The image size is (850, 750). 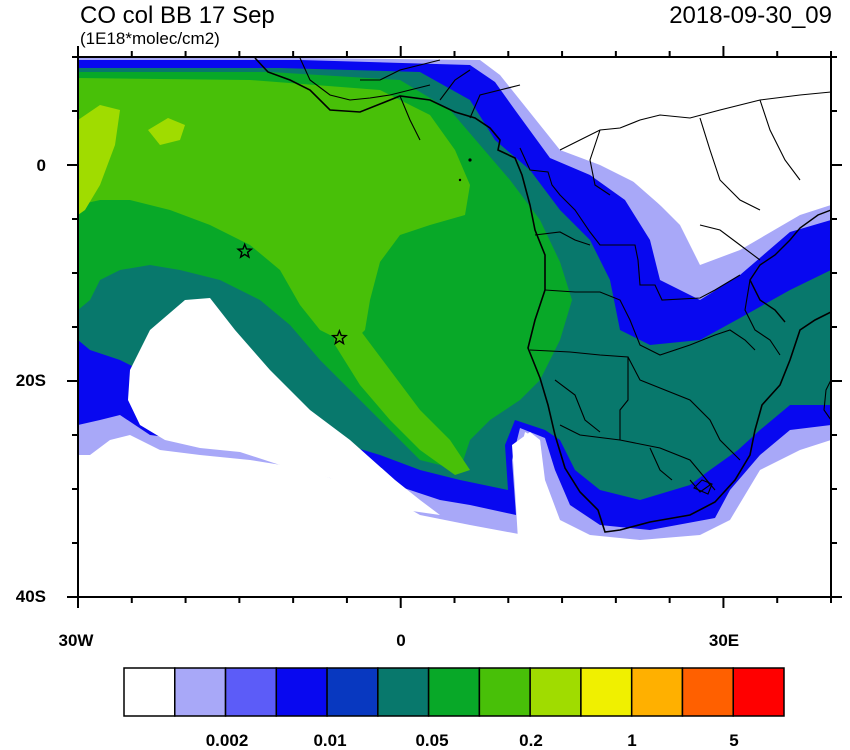 I want to click on plume-layer-yellowgreen-spot, so click(x=166, y=131).